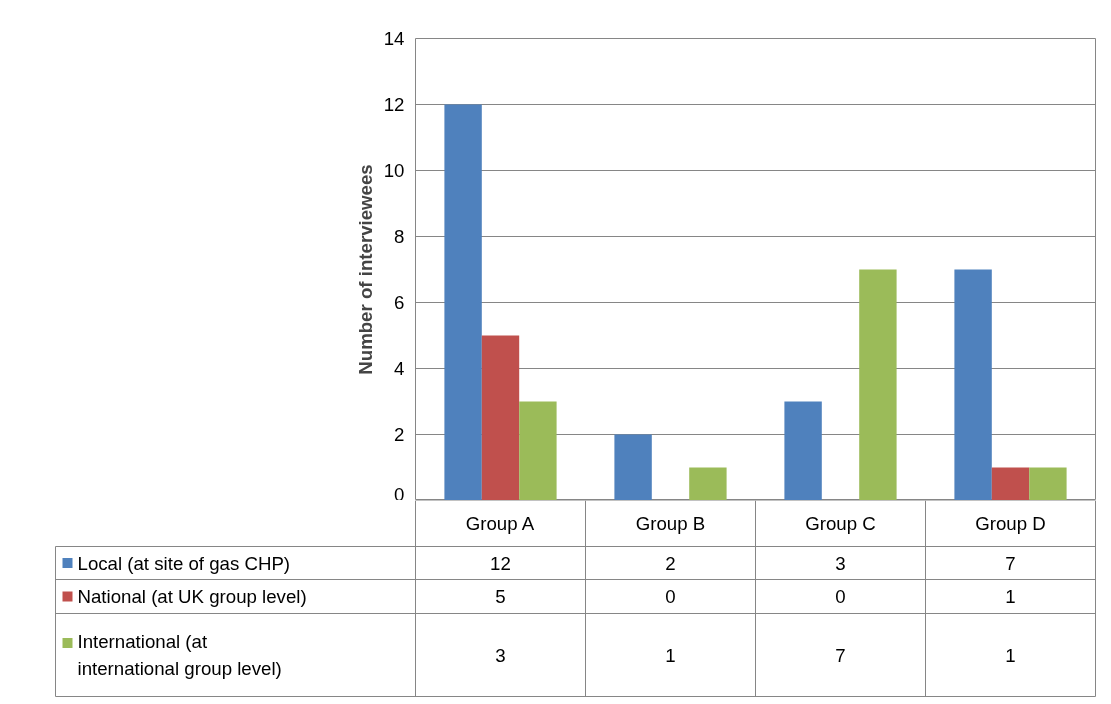  What do you see at coordinates (394, 104) in the screenshot?
I see `y-tick-label: 12` at bounding box center [394, 104].